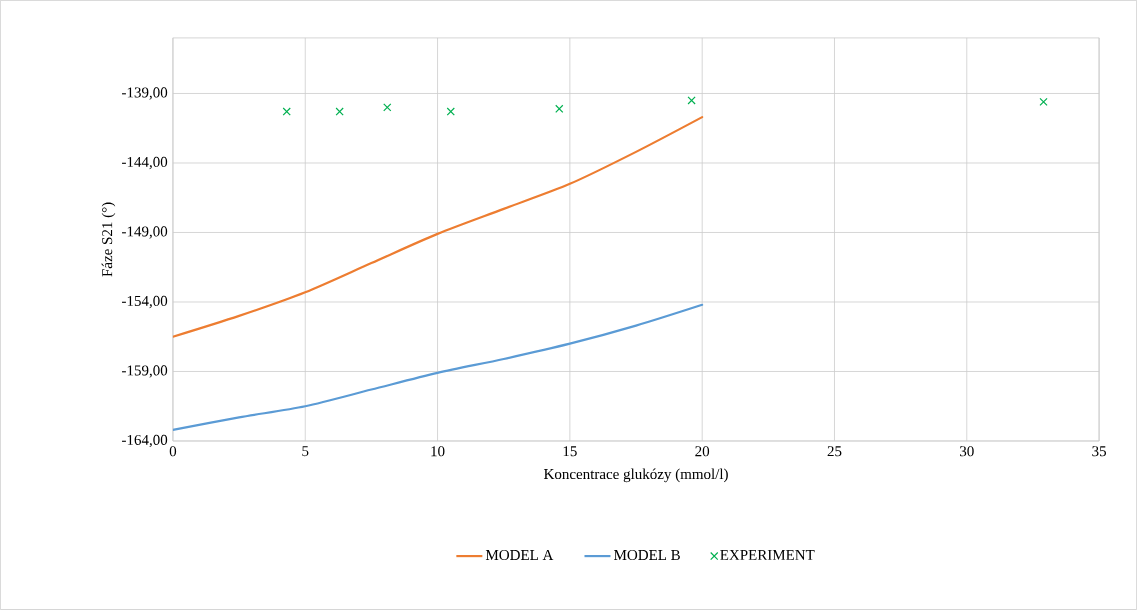  What do you see at coordinates (145, 441) in the screenshot?
I see `y-tick-label: -164,00` at bounding box center [145, 441].